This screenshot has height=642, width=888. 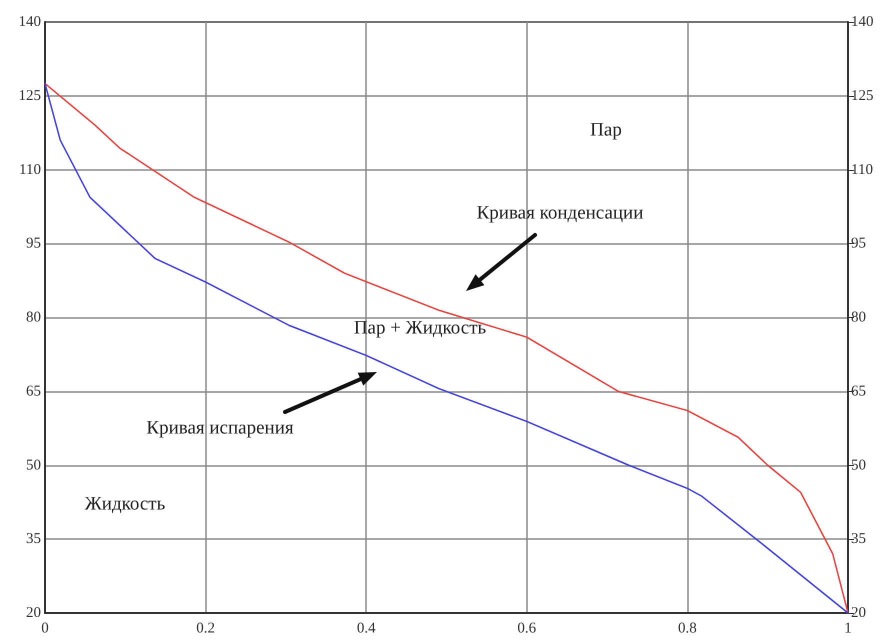 I want to click on y-tick-label: 20, so click(x=858, y=613).